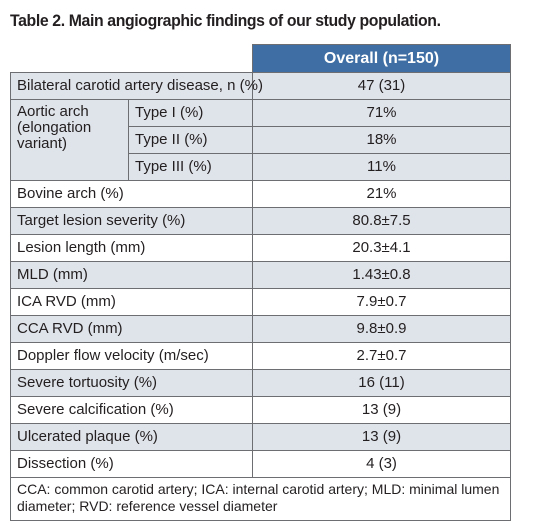  Describe the element at coordinates (131, 356) in the screenshot. I see `row-label: Doppler flow velocity (m/sec)` at that location.